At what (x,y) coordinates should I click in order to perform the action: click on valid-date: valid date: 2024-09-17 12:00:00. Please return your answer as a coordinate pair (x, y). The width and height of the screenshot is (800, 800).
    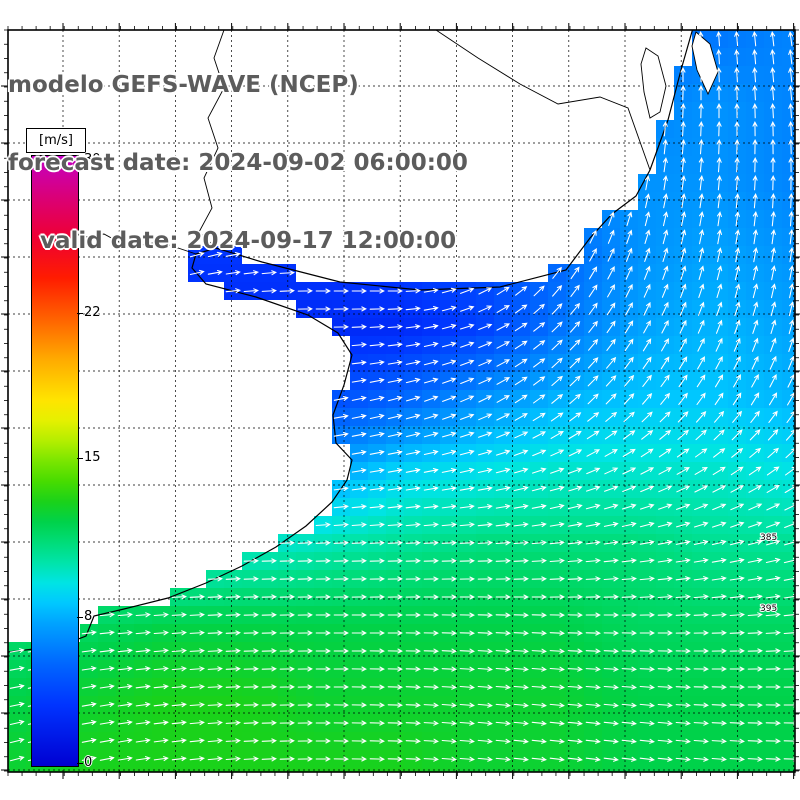
    Looking at the image, I should click on (248, 241).